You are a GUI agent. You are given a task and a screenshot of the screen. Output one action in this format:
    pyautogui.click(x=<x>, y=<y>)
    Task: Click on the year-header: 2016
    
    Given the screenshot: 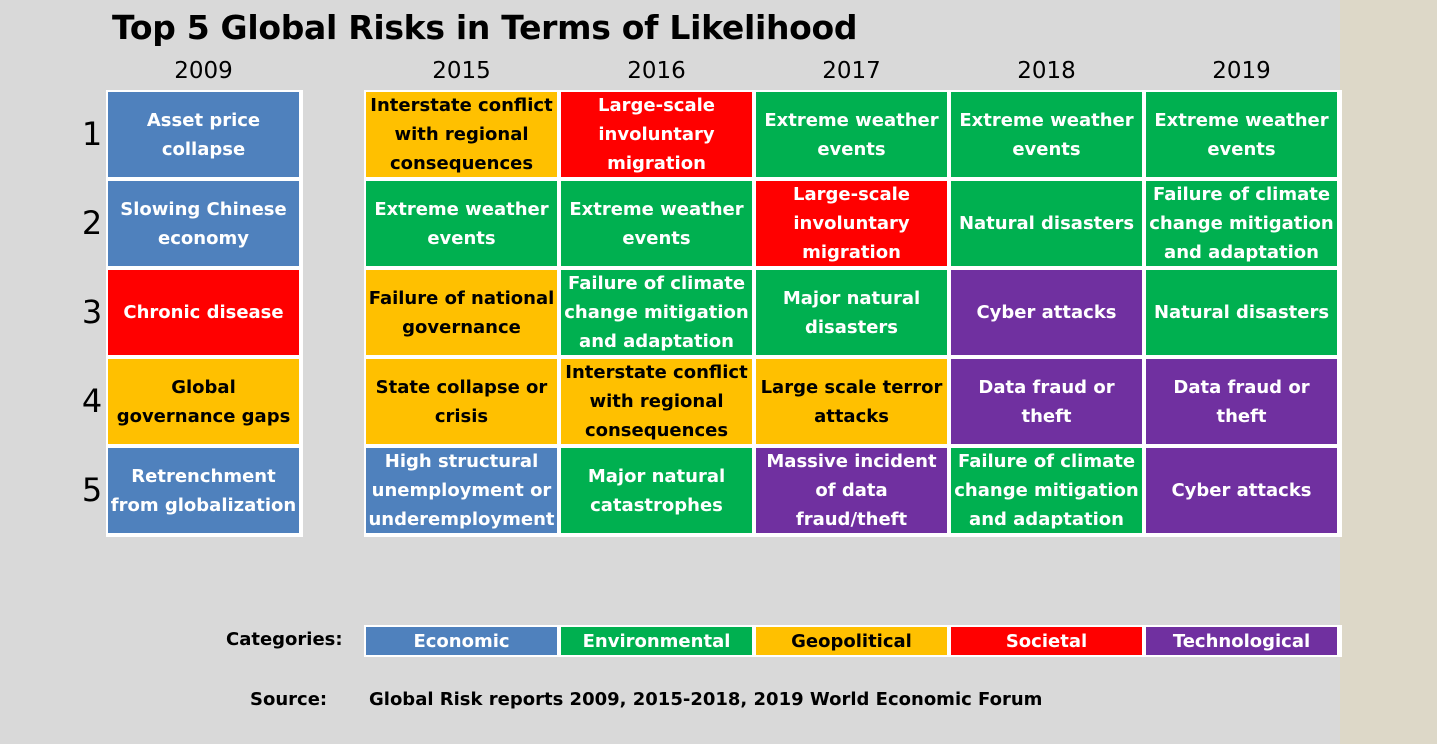 What is the action you would take?
    pyautogui.click(x=656, y=71)
    